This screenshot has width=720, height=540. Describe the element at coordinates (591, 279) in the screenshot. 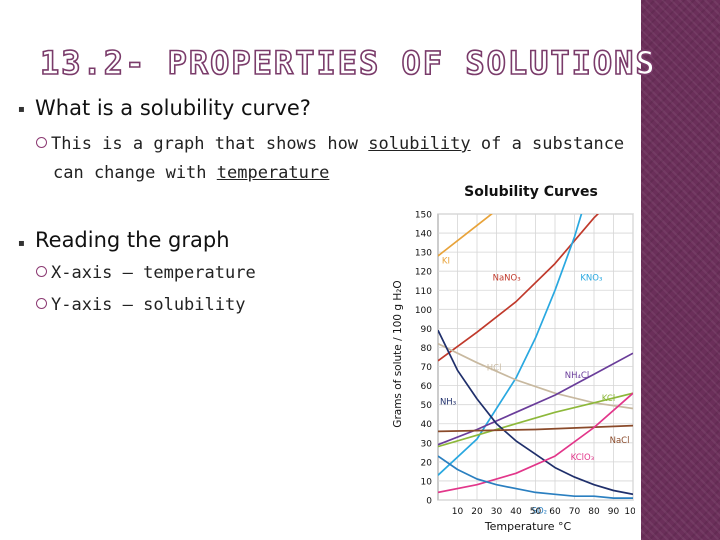

I see `series-label: KNO₃` at that location.